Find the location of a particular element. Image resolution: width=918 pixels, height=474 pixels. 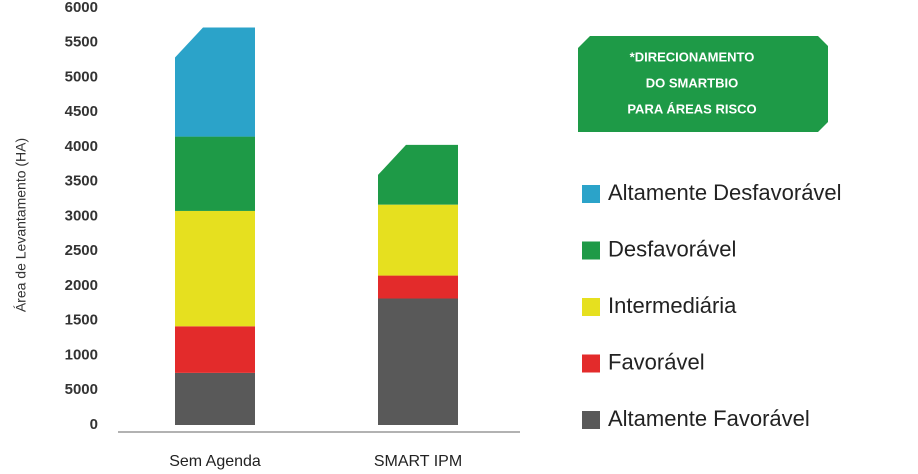

x-tick-label: Sem Agenda is located at coordinates (215, 461).